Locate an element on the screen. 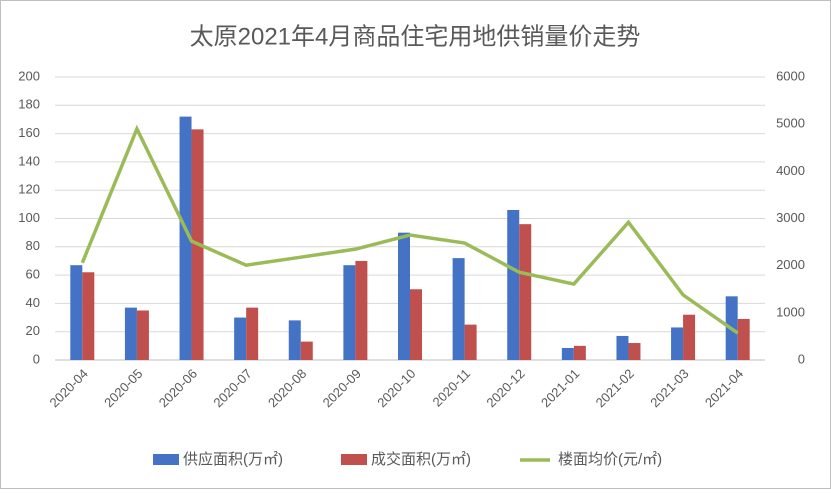 This screenshot has width=831, height=494. legend-label: 供应面积(万㎡) is located at coordinates (233, 459).